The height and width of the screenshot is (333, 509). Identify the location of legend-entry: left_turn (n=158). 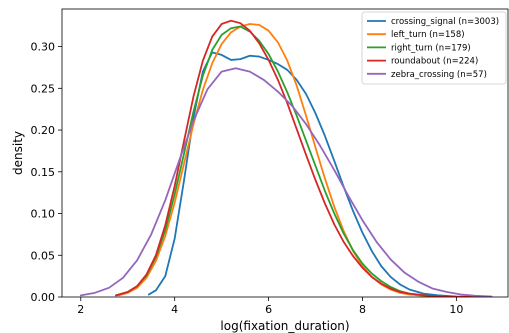
(416, 35).